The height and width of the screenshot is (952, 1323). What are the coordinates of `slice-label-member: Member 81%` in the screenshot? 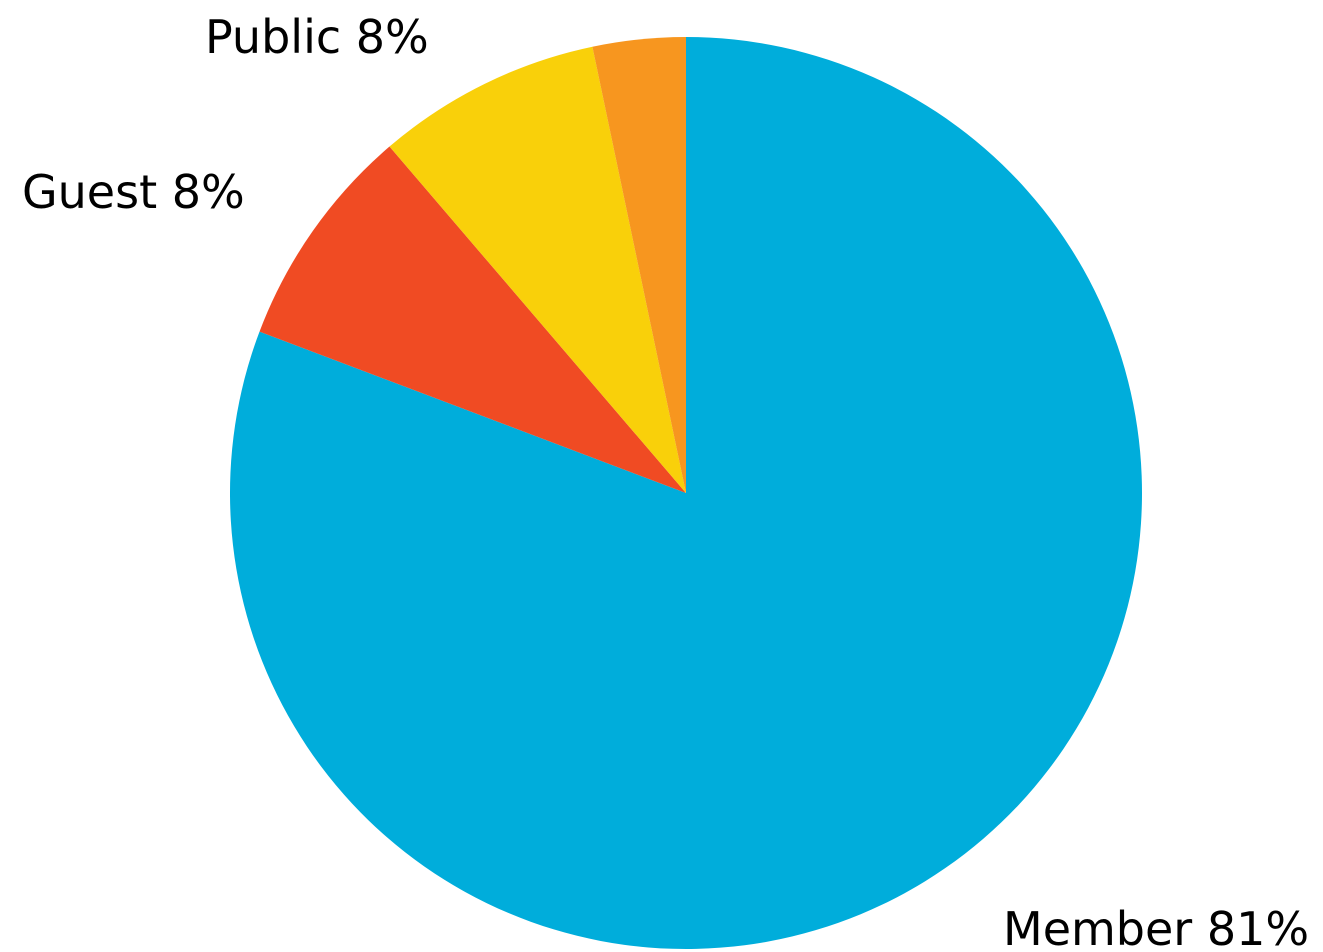 It's located at (1156, 927).